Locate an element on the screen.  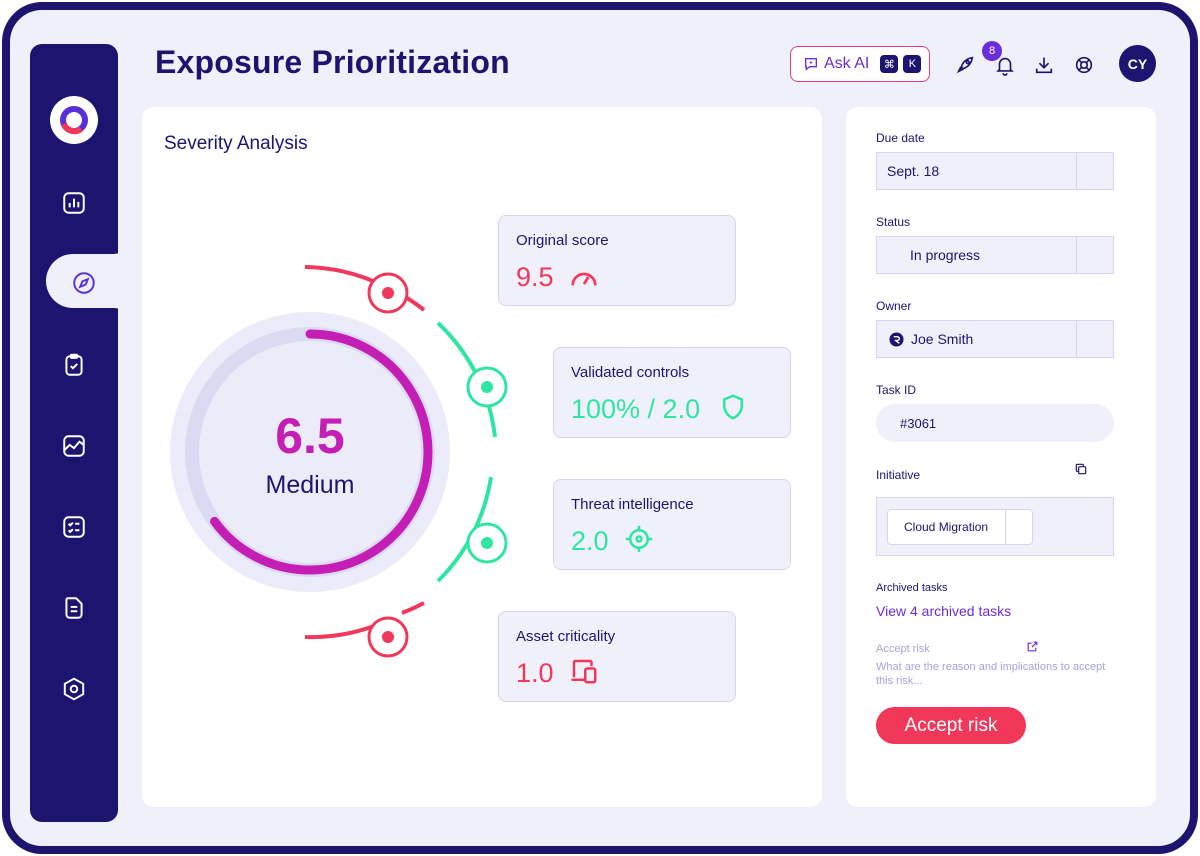
archived-tasks-label: Archived tasks is located at coordinates (912, 588).